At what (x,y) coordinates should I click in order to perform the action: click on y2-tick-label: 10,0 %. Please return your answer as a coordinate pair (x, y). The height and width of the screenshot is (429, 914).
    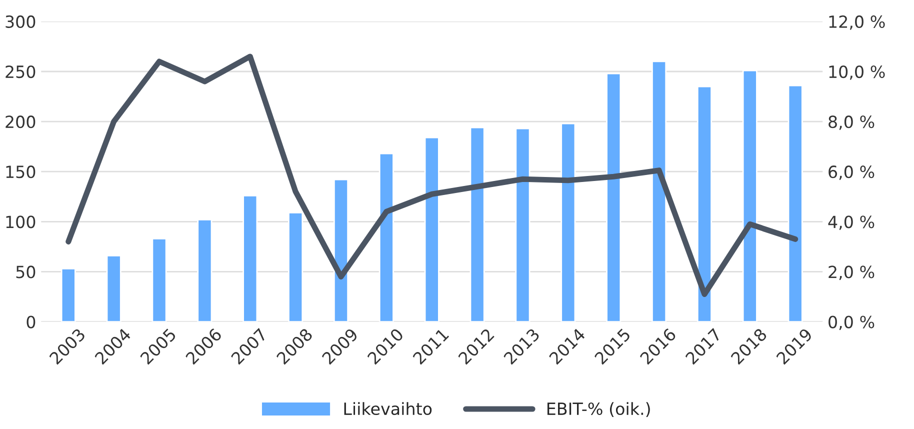
    Looking at the image, I should click on (857, 72).